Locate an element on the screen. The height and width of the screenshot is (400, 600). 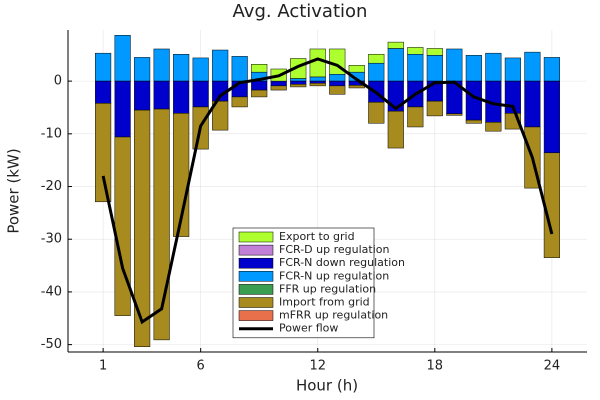
x-tick-label: 6 is located at coordinates (201, 366).